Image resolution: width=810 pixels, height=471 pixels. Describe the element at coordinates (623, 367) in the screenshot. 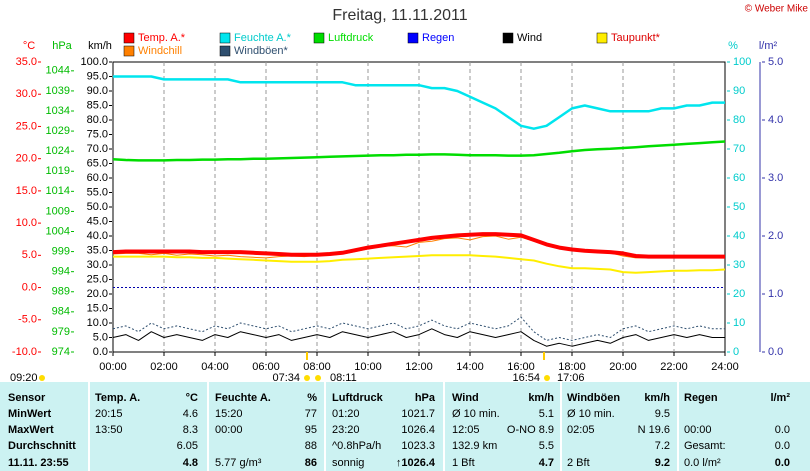

I see `x-tick-label: 20:00` at that location.